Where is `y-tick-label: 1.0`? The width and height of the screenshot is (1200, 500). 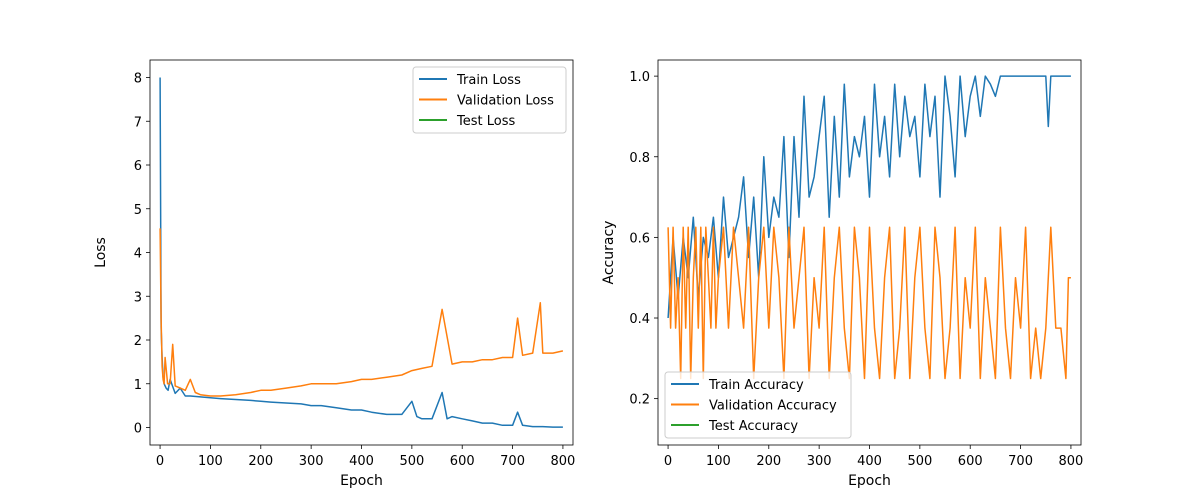 y-tick-label: 1.0 is located at coordinates (639, 77).